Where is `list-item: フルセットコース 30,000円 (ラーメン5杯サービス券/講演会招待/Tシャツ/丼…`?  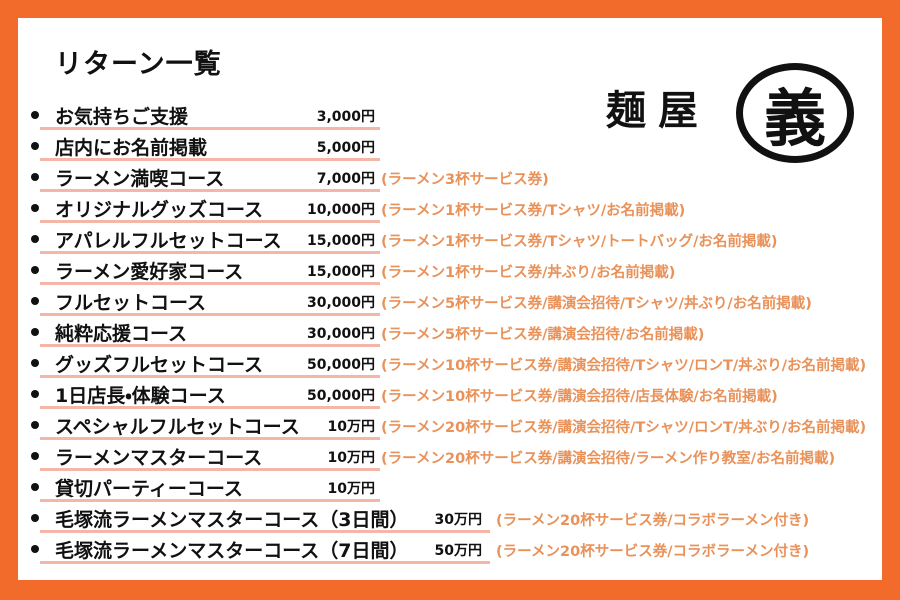 list-item: フルセットコース 30,000円 (ラーメン5杯サービス券/講演会招待/Tシャツ/丼… is located at coordinates (450, 301).